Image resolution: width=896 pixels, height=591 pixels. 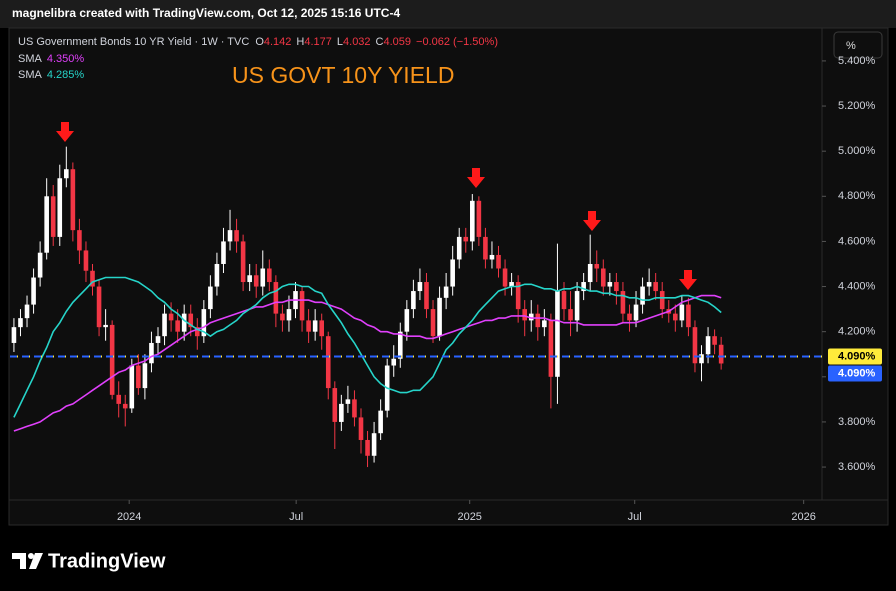 What do you see at coordinates (457, 42) in the screenshot?
I see `legend-change: −0.062 (−1.50%)` at bounding box center [457, 42].